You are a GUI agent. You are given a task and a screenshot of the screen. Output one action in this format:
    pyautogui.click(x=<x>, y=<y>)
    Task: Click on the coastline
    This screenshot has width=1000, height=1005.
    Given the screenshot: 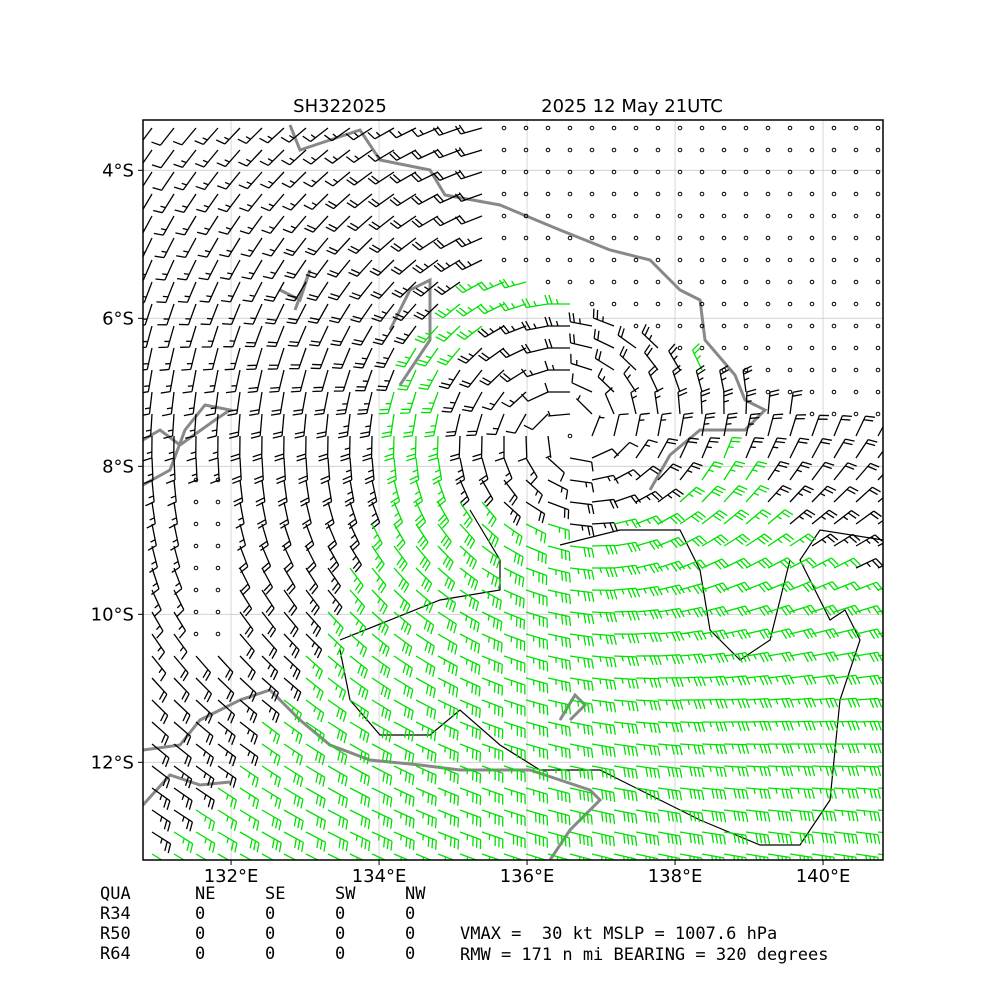 What is the action you would take?
    pyautogui.click(x=187, y=790)
    